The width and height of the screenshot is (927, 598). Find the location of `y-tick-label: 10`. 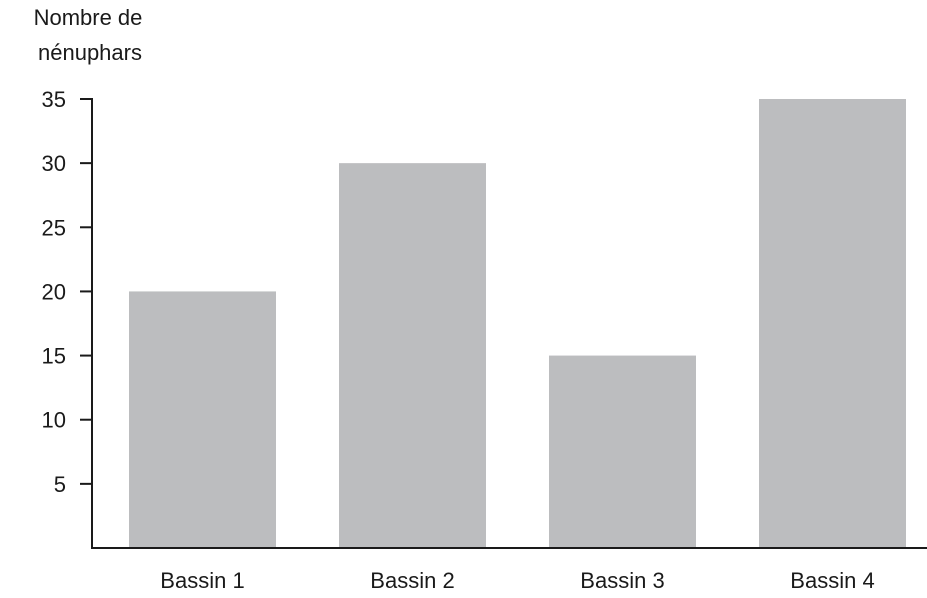

y-tick-label: 10 is located at coordinates (54, 420).